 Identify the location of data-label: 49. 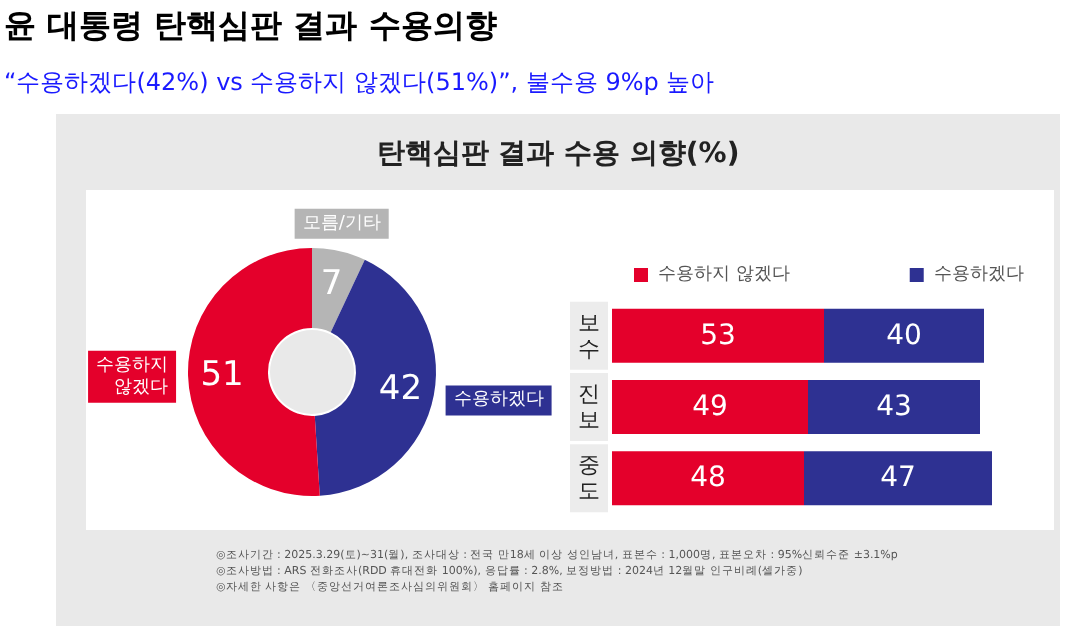
(710, 407).